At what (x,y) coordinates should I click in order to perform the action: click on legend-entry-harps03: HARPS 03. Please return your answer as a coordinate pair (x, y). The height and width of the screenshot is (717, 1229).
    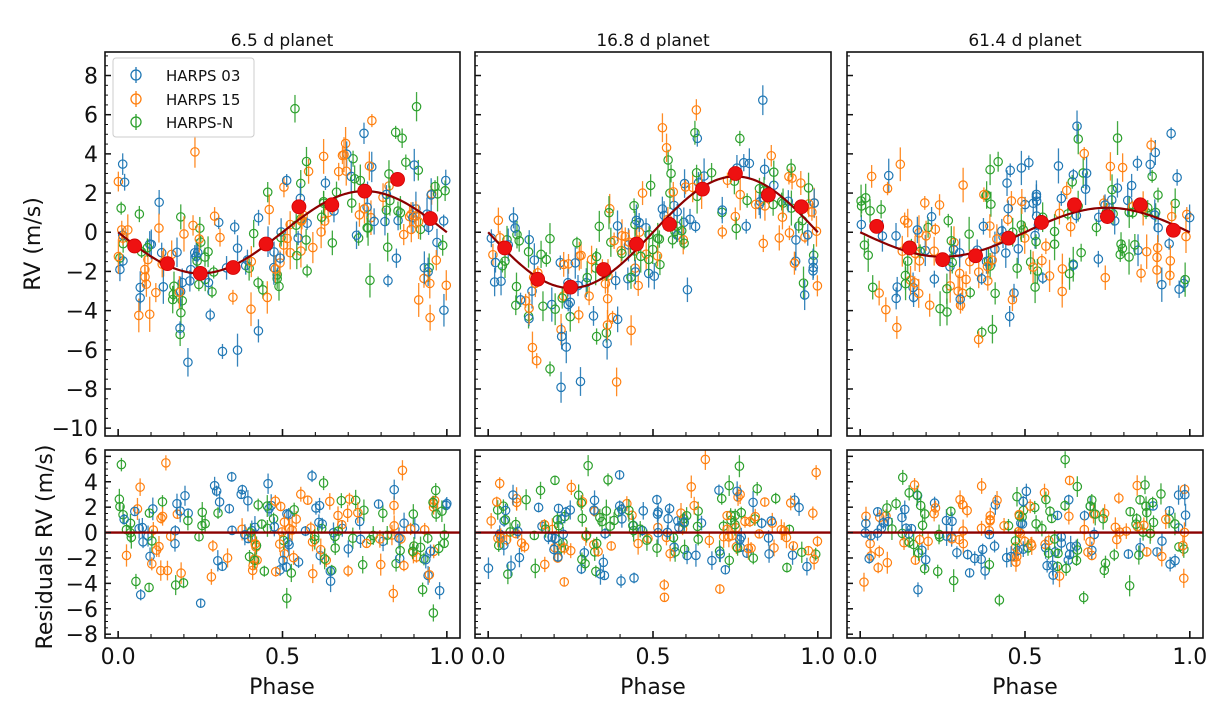
    Looking at the image, I should click on (185, 76).